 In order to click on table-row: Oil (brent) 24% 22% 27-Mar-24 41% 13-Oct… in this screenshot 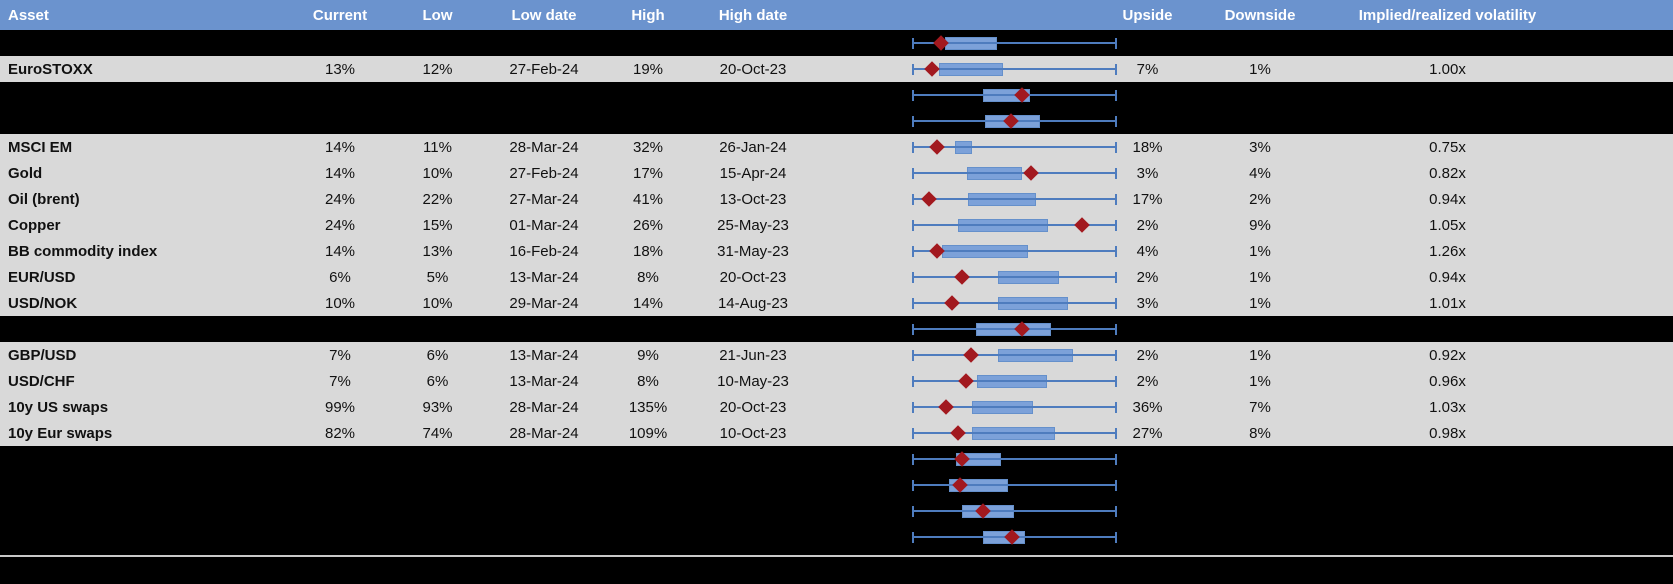, I will do `click(836, 199)`.